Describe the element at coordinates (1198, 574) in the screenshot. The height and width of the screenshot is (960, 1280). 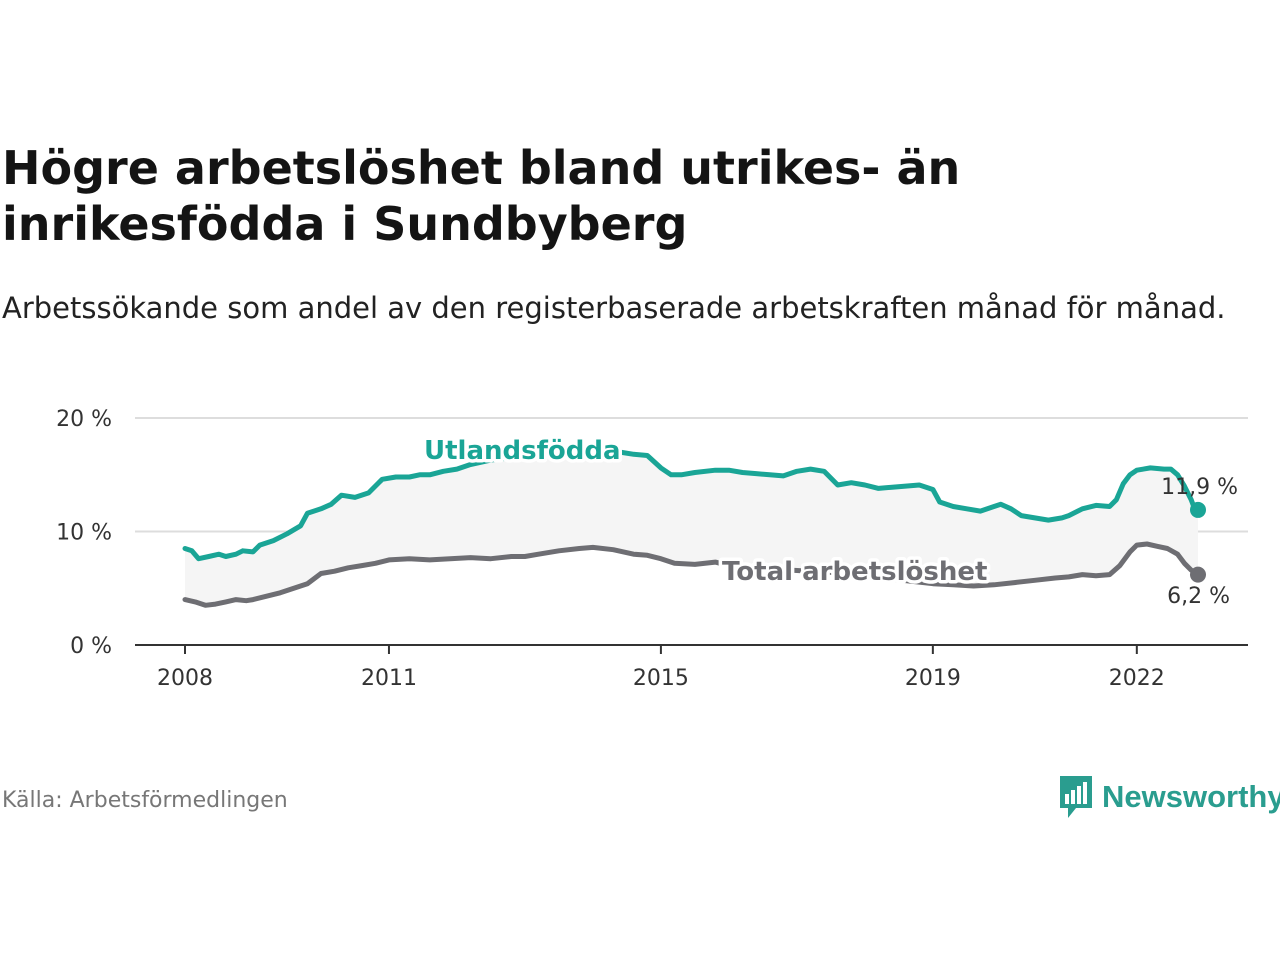
I see `end-point-total` at that location.